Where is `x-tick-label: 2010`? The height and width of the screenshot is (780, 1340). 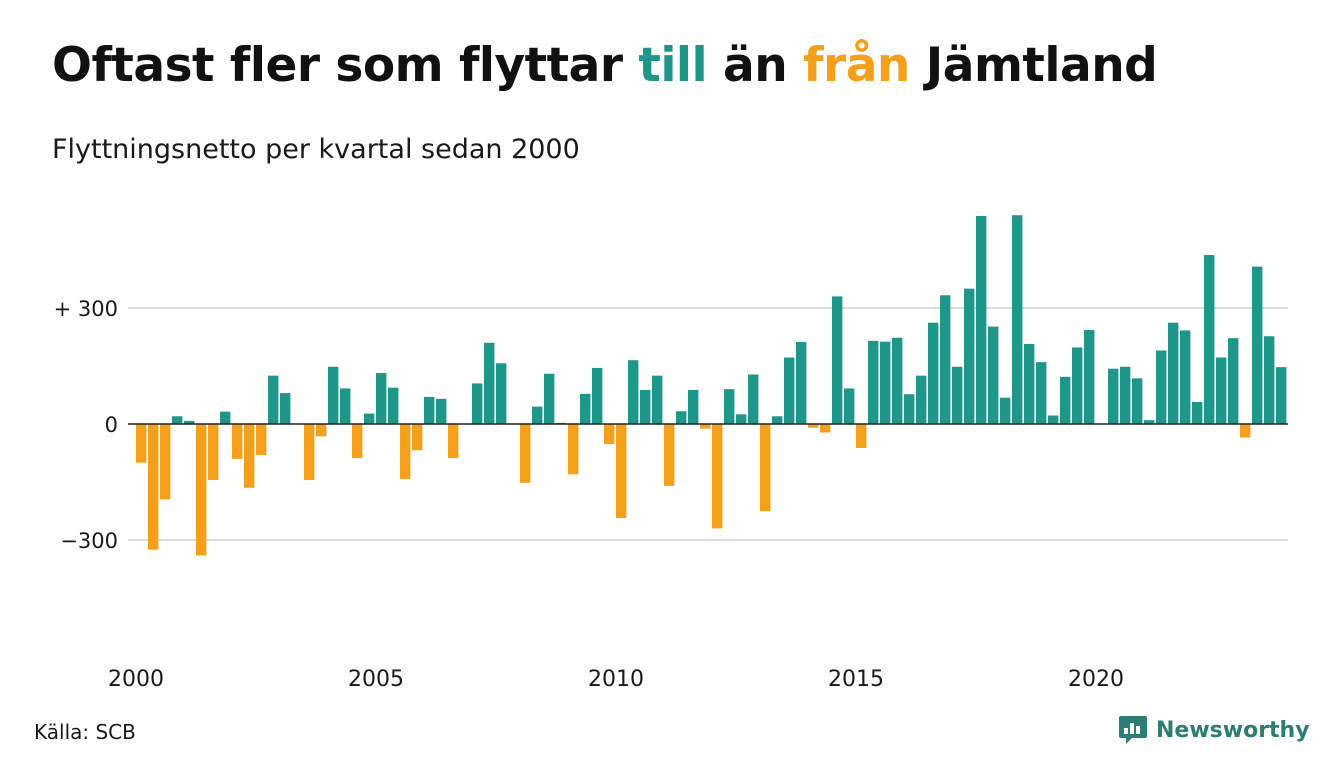
x-tick-label: 2010 is located at coordinates (616, 679).